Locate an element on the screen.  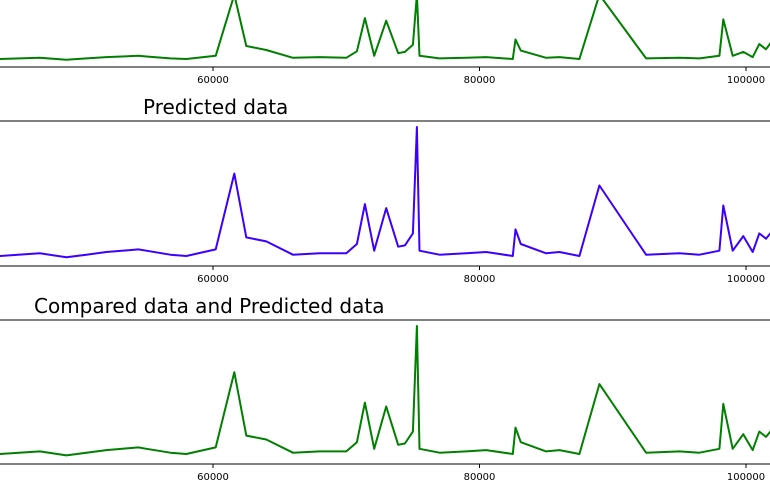
panel-title-2: Predicted data is located at coordinates (215, 107).